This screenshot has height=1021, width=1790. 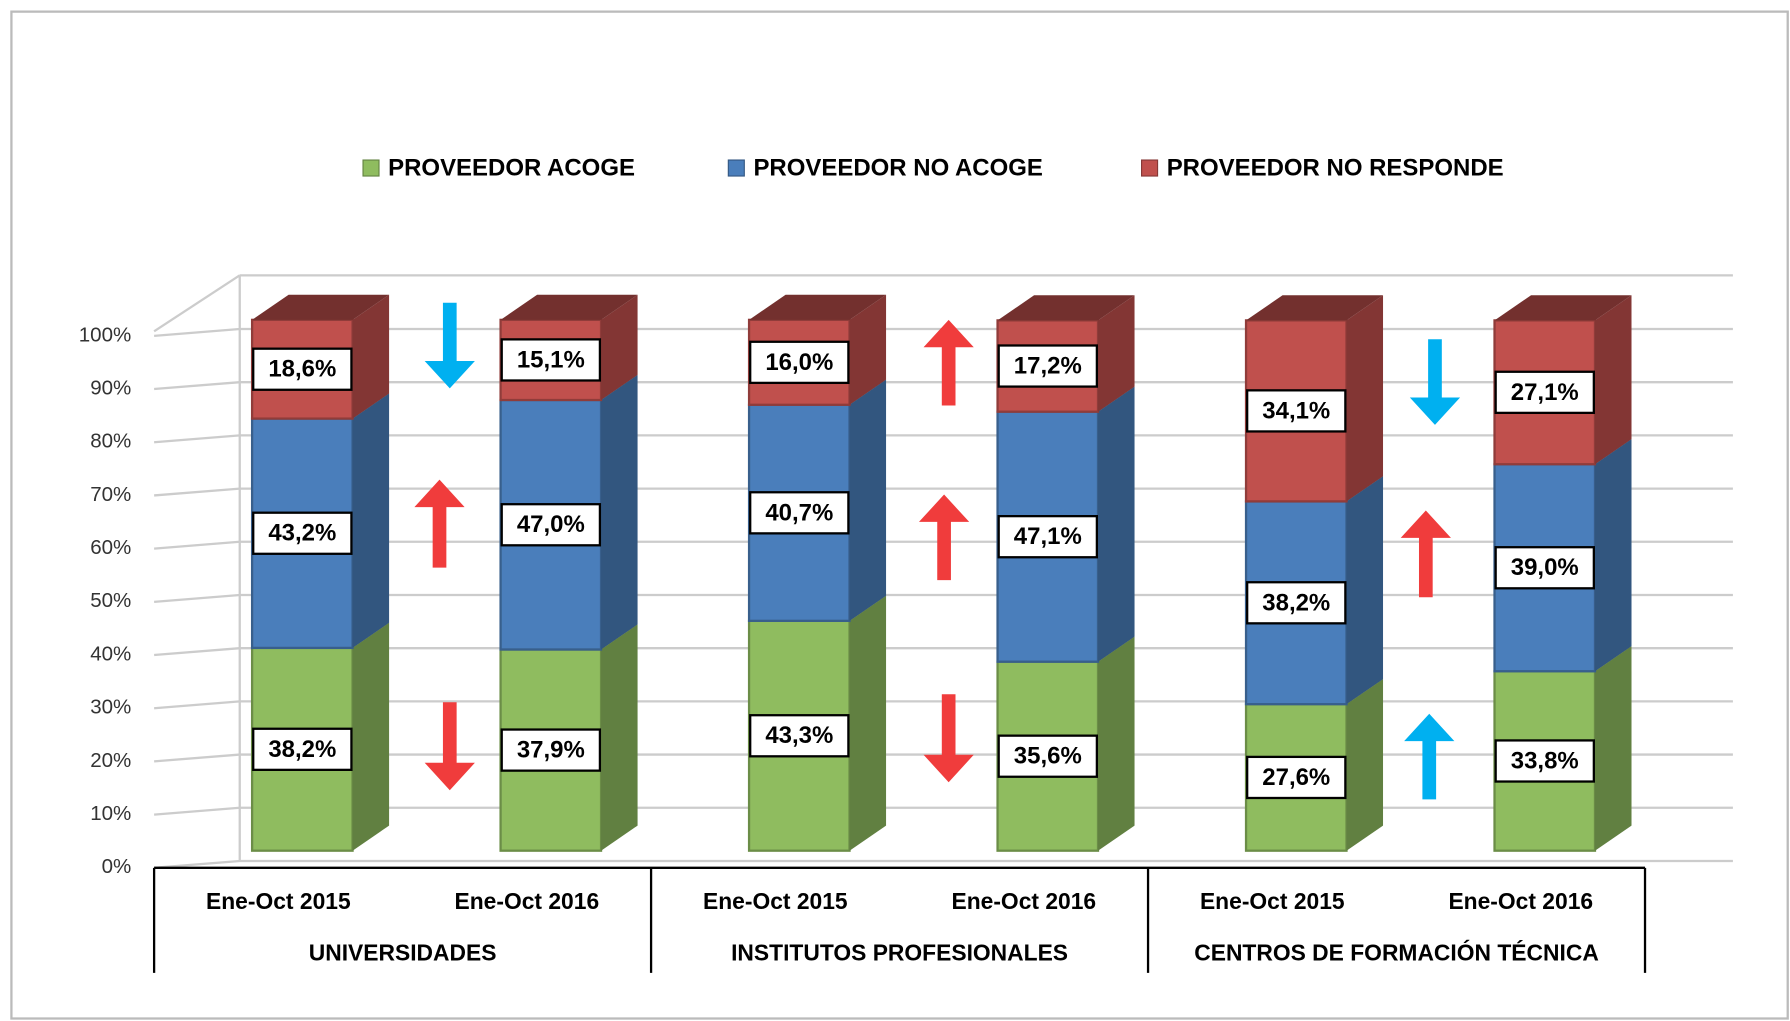 What do you see at coordinates (897, 167) in the screenshot?
I see `legend-label: PROVEEDOR NO ACOGE` at bounding box center [897, 167].